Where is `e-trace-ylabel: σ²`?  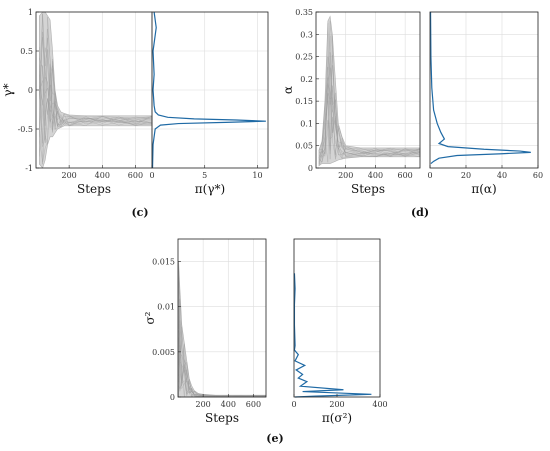 e-trace-ylabel: σ² is located at coordinates (150, 317).